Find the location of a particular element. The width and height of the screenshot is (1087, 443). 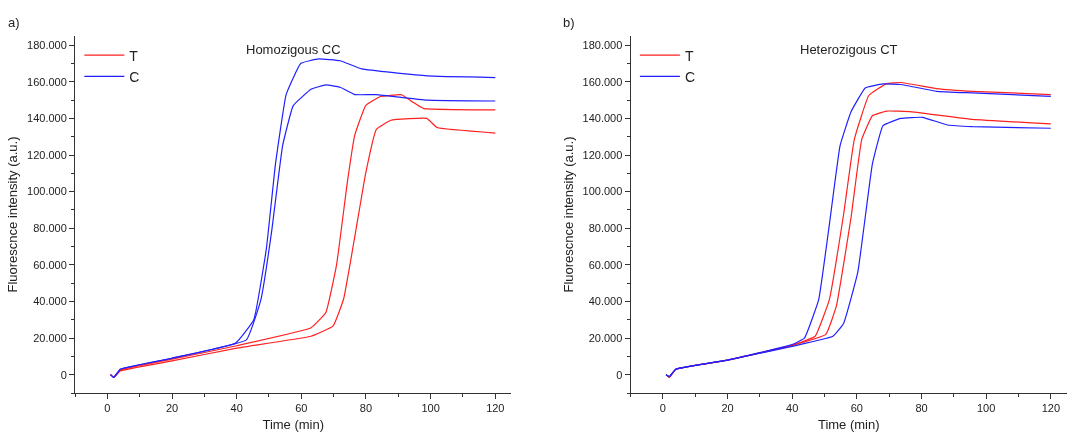

text: a) is located at coordinates (14, 22).